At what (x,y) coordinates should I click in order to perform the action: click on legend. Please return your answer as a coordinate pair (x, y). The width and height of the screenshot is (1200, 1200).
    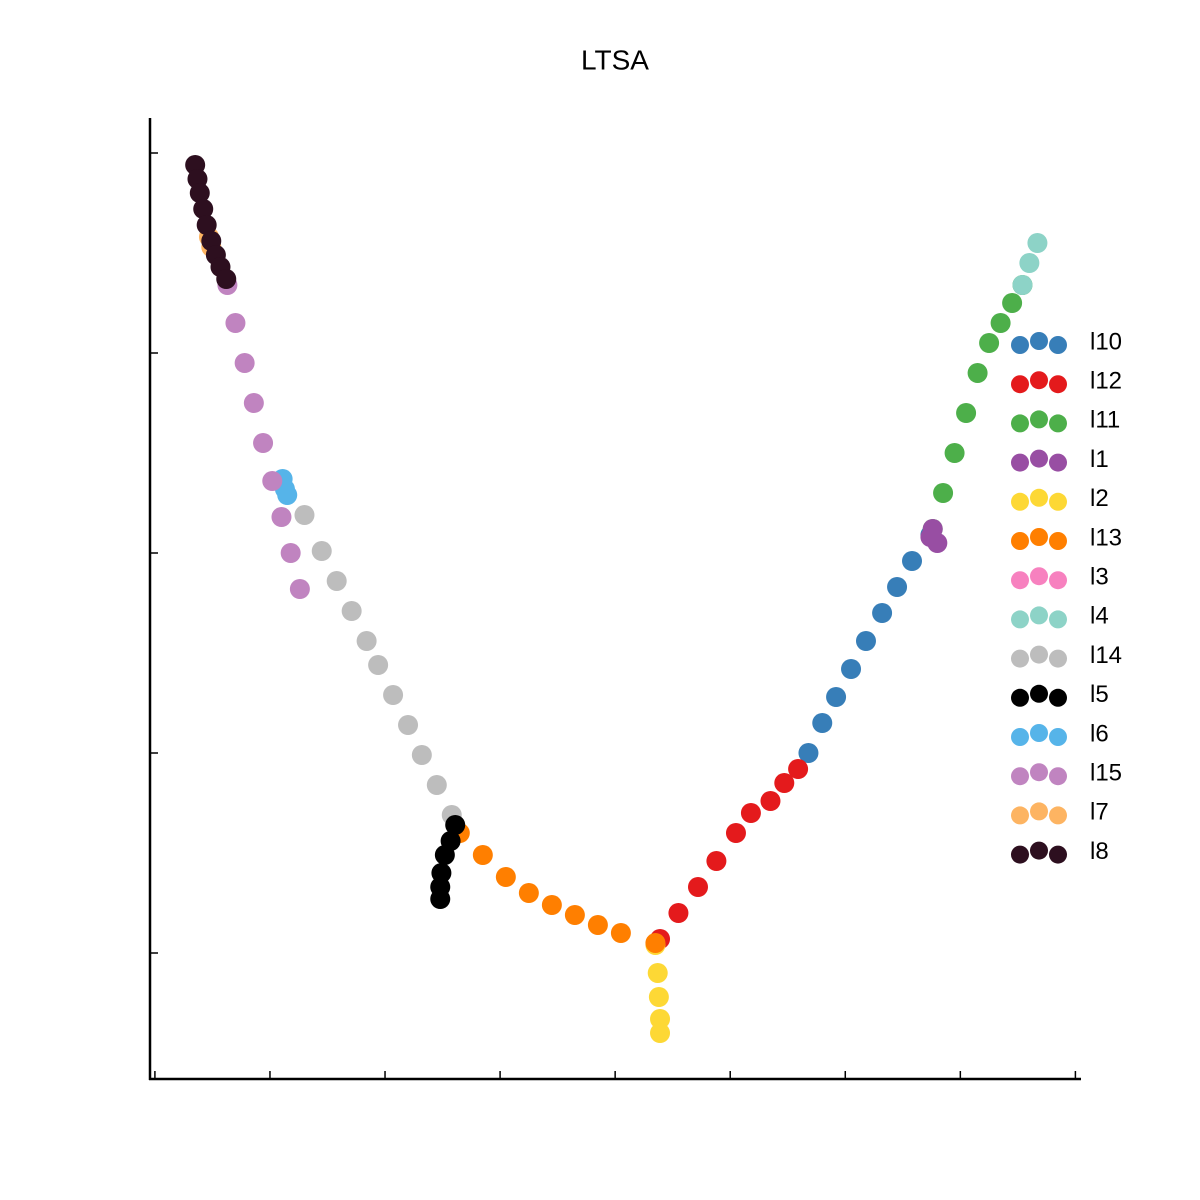
    Looking at the image, I should click on (1100, 600).